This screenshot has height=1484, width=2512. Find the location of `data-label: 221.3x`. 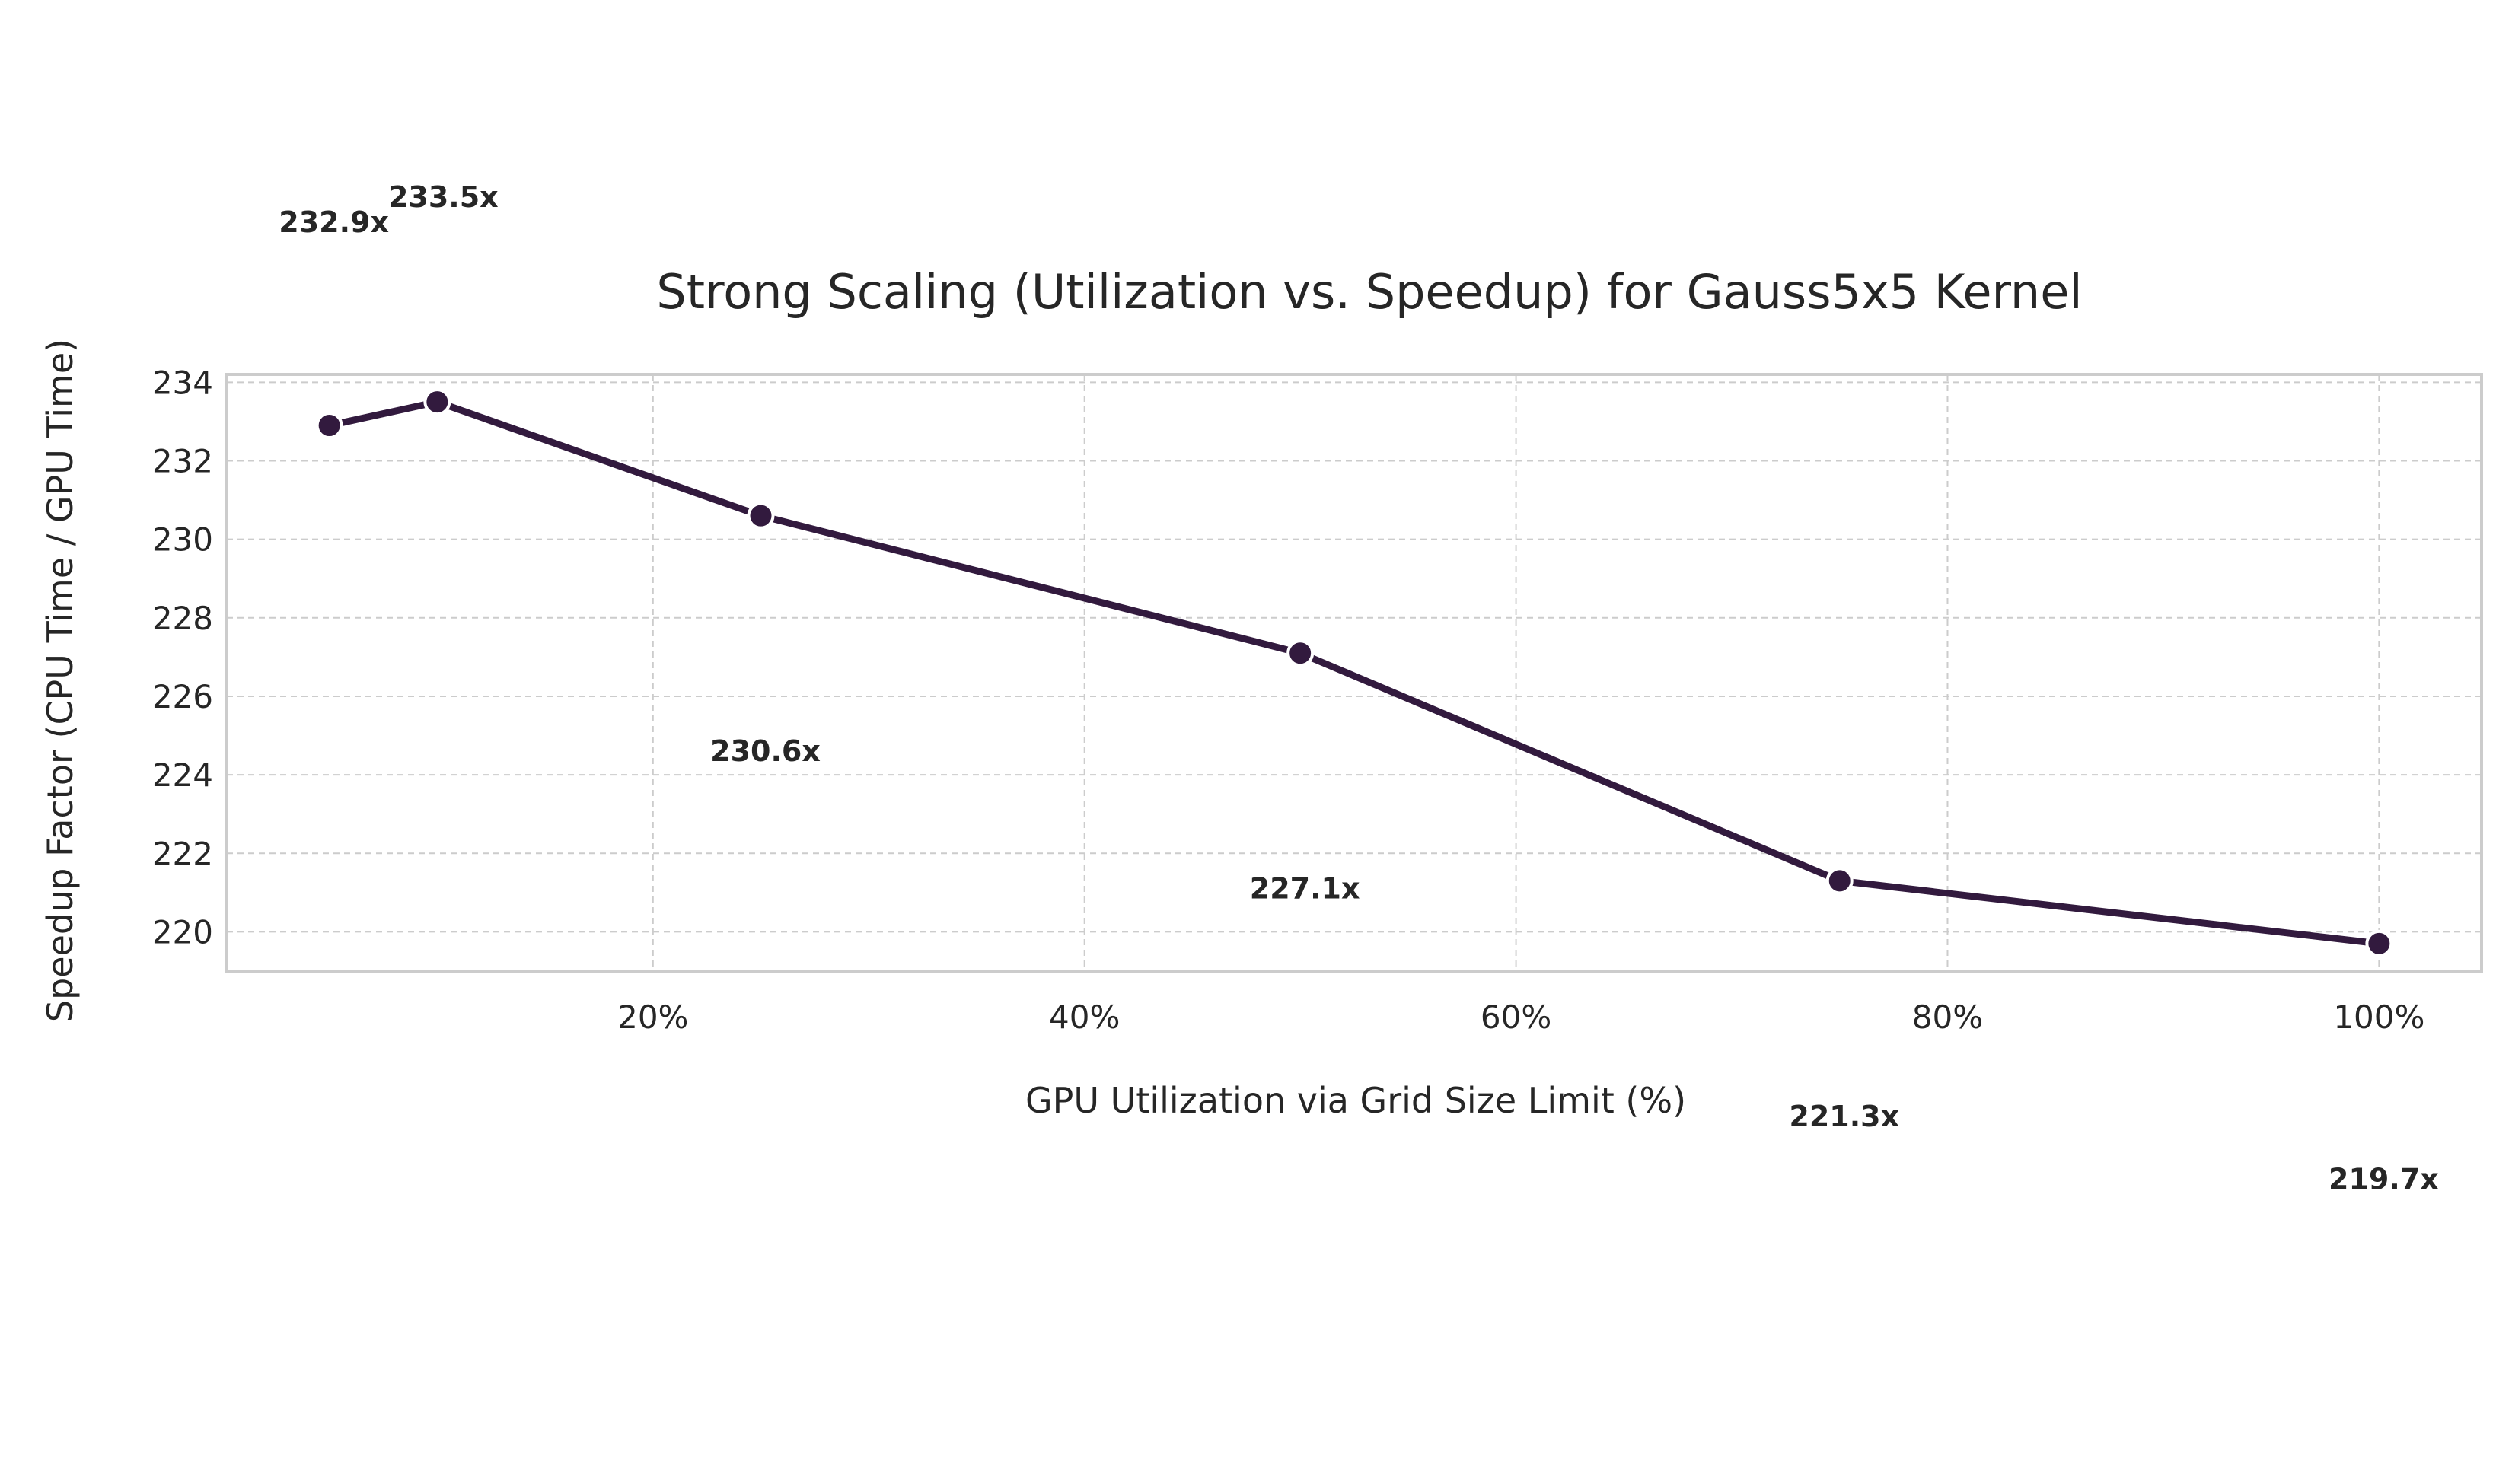

data-label: 221.3x is located at coordinates (1844, 1116).